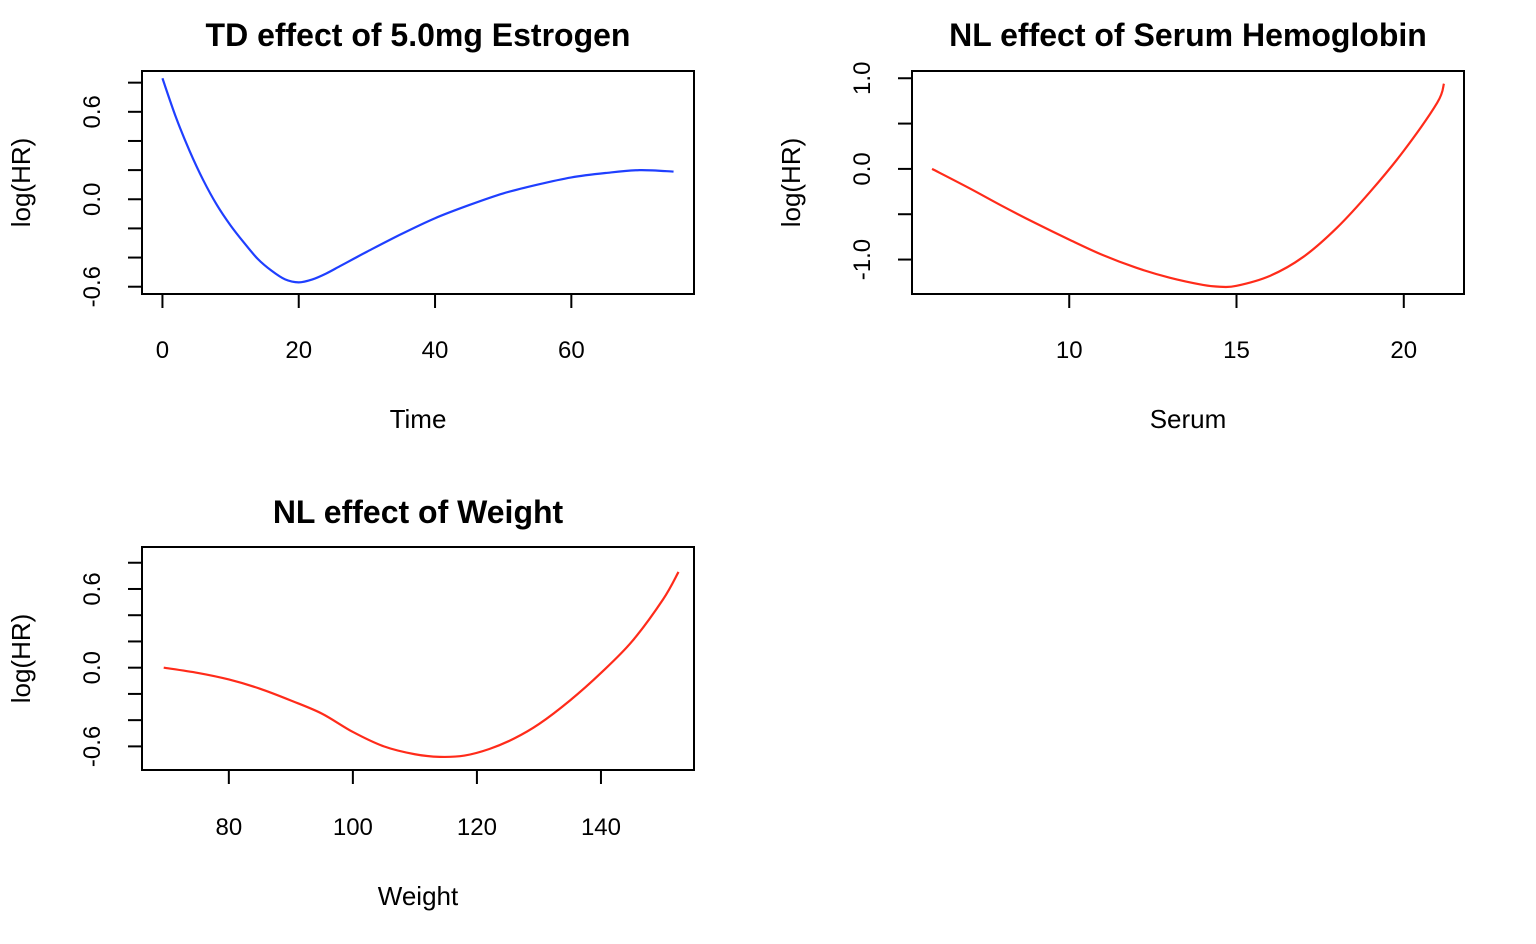 This screenshot has width=1536, height=944. I want to click on y-tick-label: 1.0, so click(862, 78).